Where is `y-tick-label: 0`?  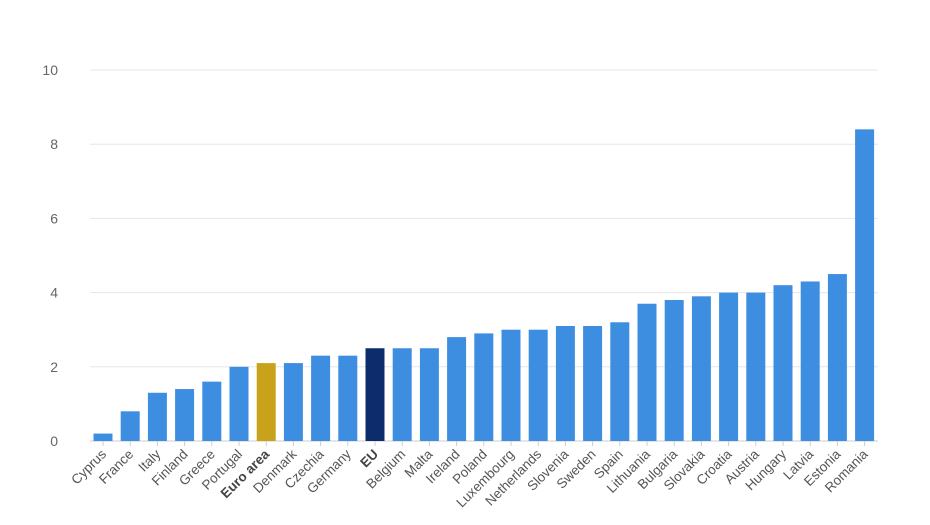
y-tick-label: 0 is located at coordinates (54, 441).